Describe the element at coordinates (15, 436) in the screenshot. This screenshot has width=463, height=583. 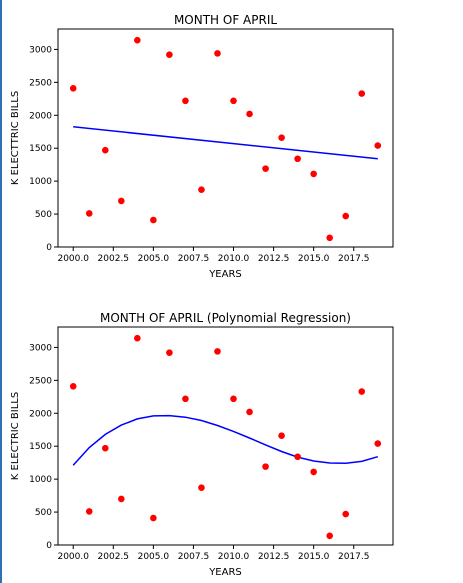
I see `y-axis-label: K ELECTRIC BILLS` at that location.